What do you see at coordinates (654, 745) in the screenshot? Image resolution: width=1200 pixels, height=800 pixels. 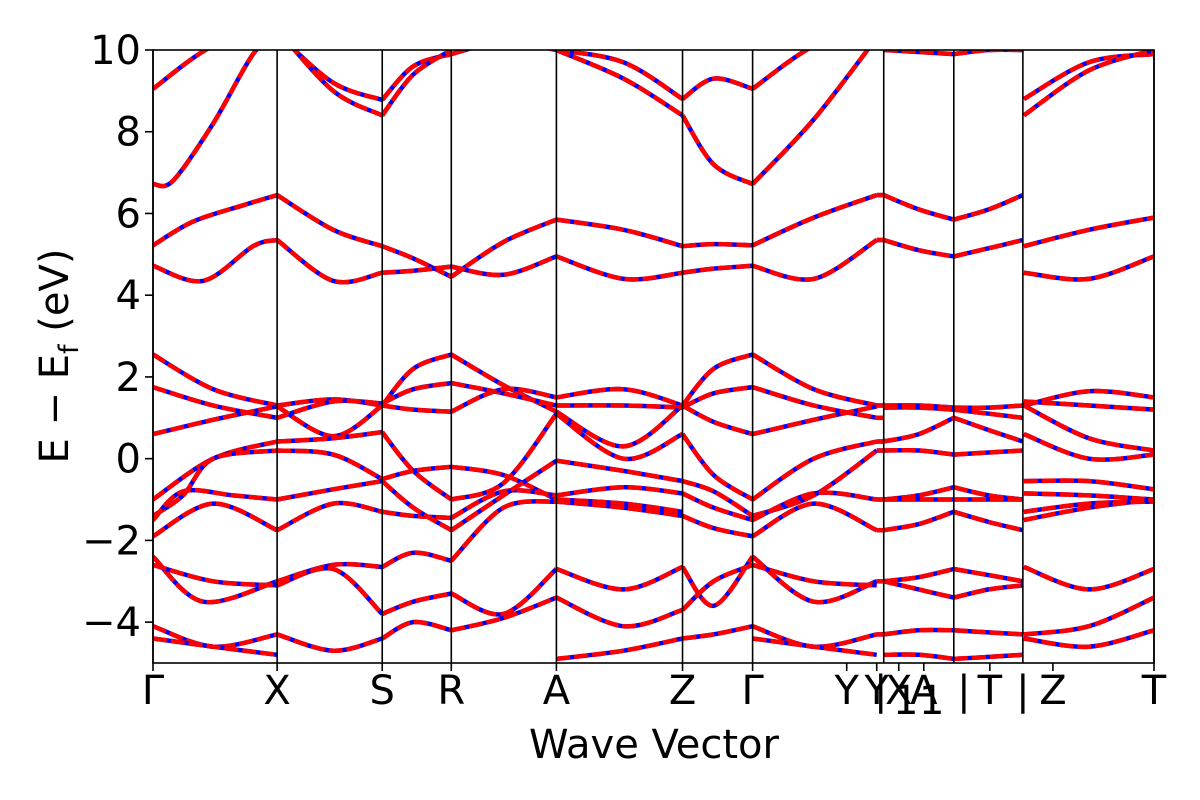 I see `x-axis-label: Wave Vector` at bounding box center [654, 745].